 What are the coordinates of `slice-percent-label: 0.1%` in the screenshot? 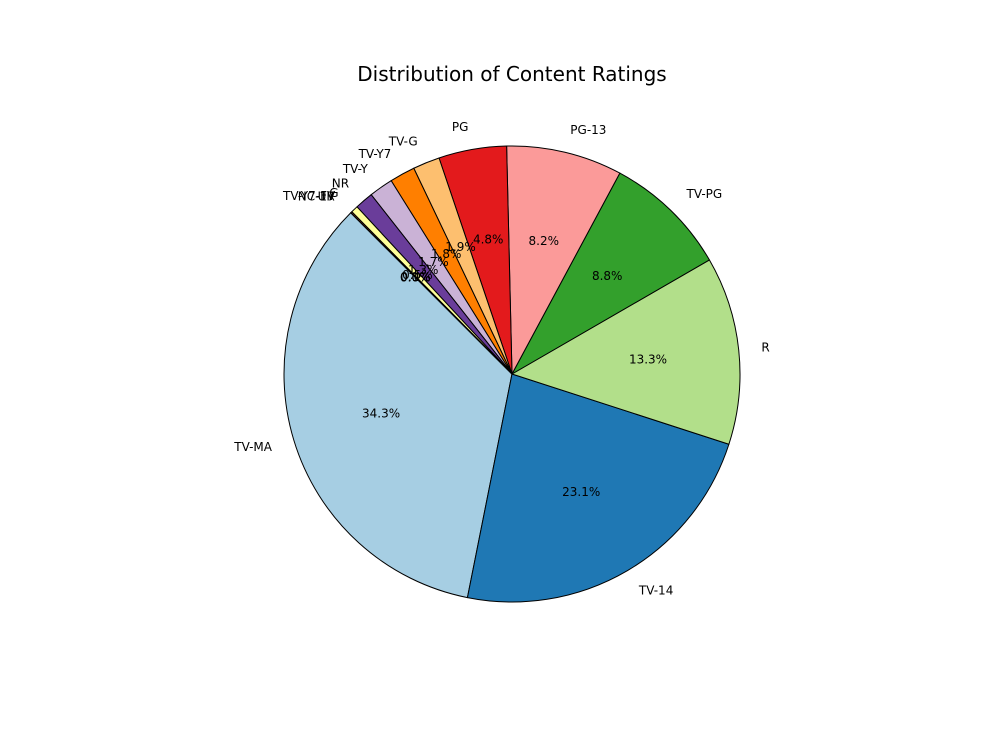 It's located at (415, 277).